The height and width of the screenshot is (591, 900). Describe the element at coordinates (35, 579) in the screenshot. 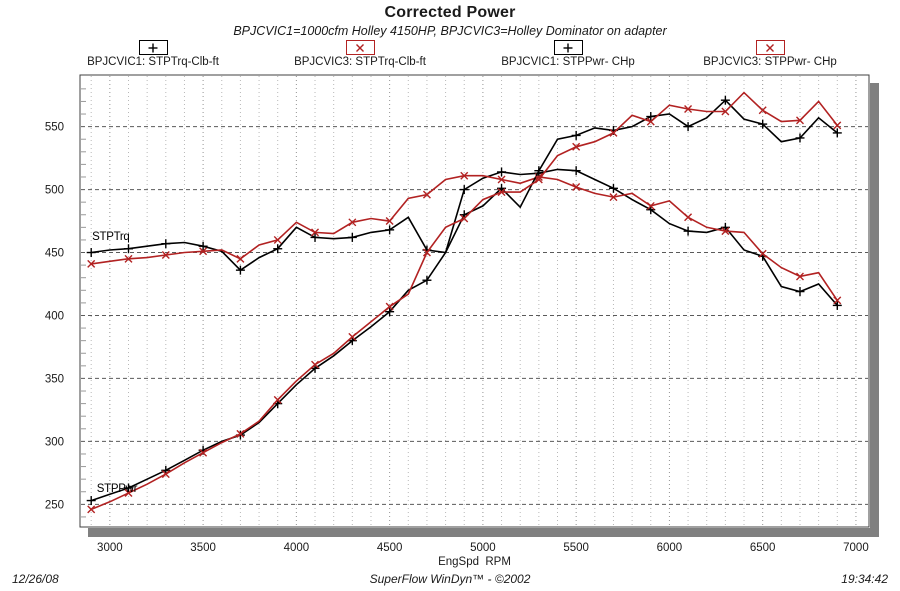

I see `footer-date: 12/26/08` at that location.